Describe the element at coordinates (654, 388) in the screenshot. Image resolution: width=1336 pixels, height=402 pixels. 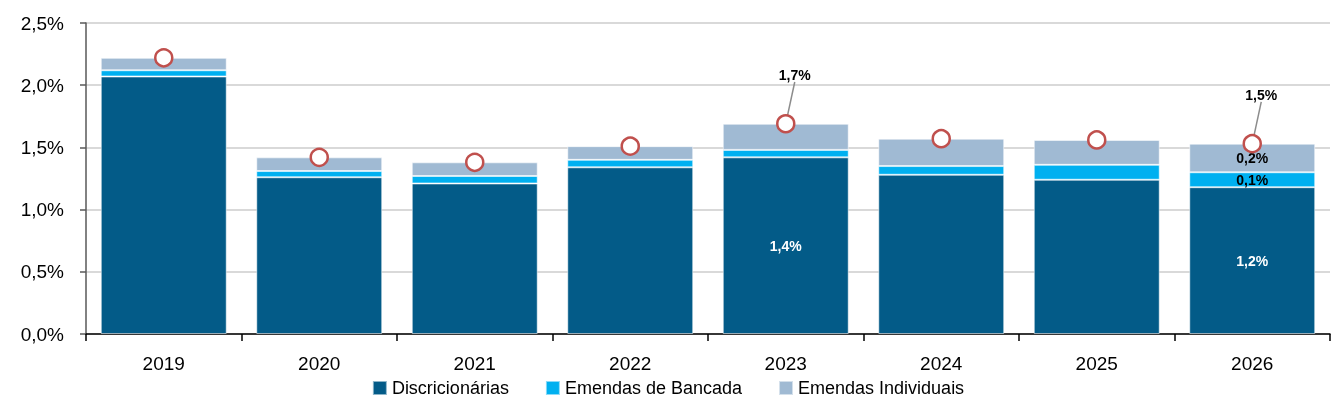
I see `legend-label: Emendas de Bancada` at that location.